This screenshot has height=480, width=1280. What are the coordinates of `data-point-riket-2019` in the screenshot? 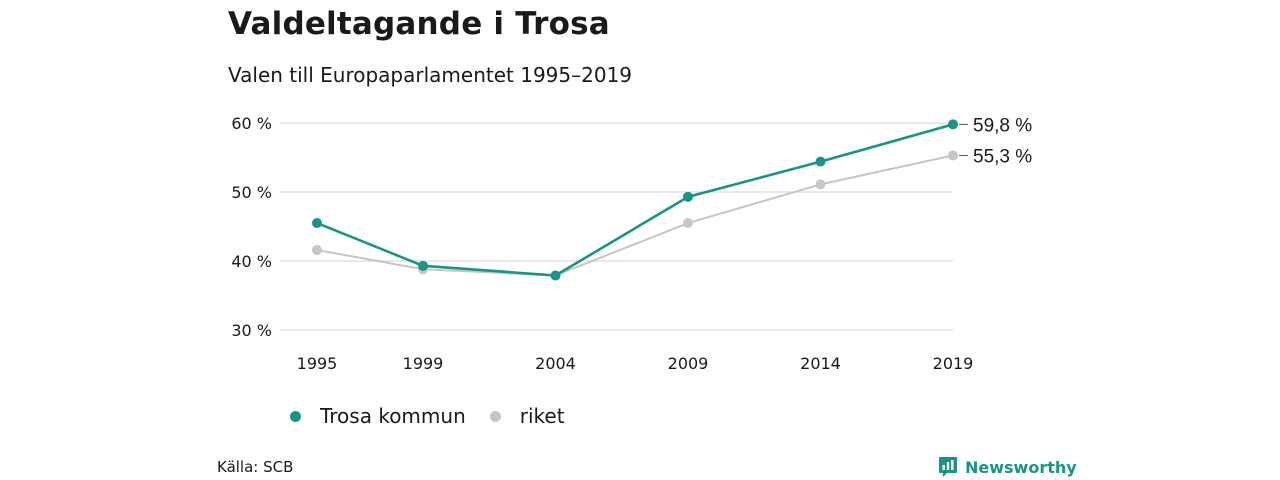 It's located at (953, 155).